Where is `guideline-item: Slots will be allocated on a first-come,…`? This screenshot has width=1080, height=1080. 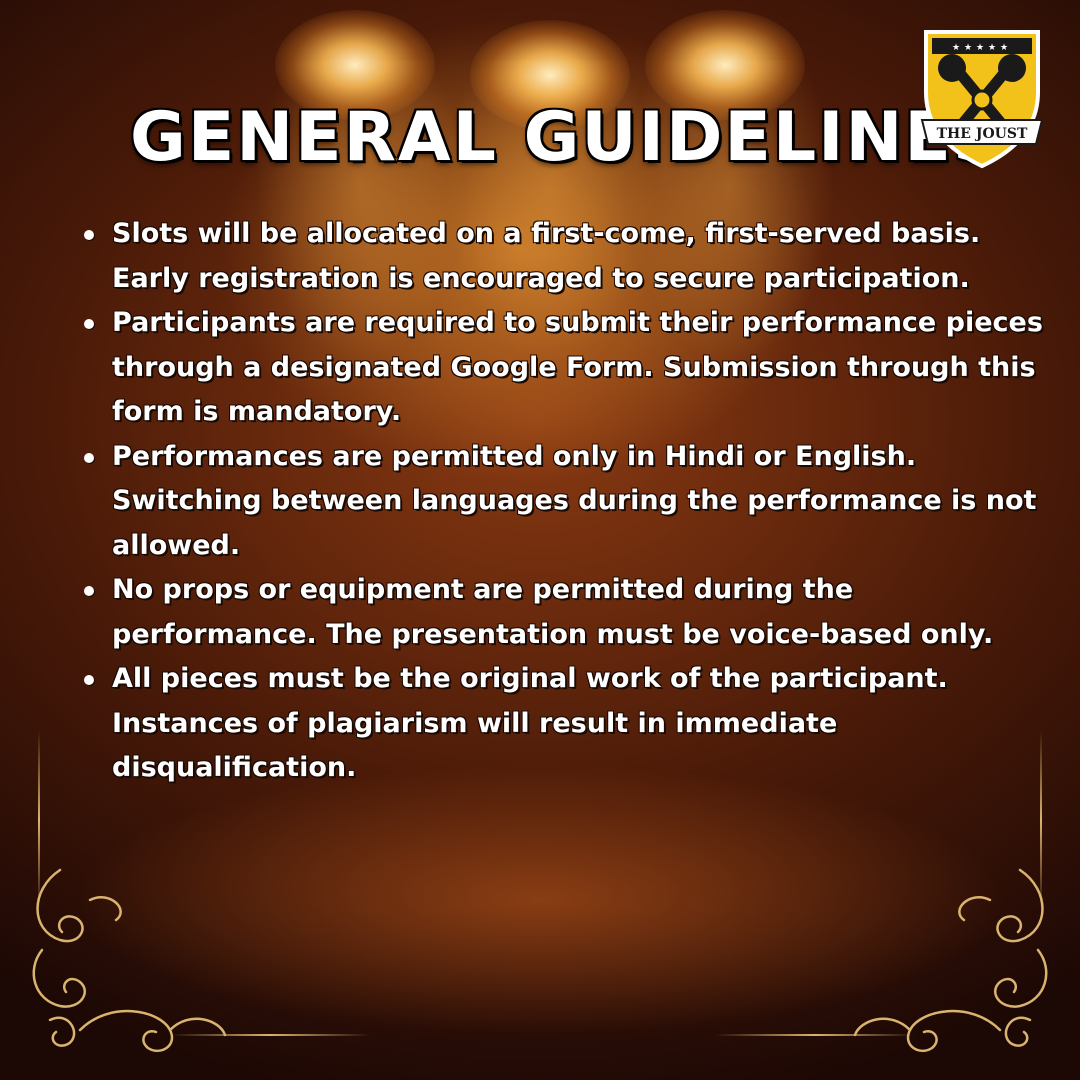 guideline-item: Slots will be allocated on a first-come,… is located at coordinates (565, 256).